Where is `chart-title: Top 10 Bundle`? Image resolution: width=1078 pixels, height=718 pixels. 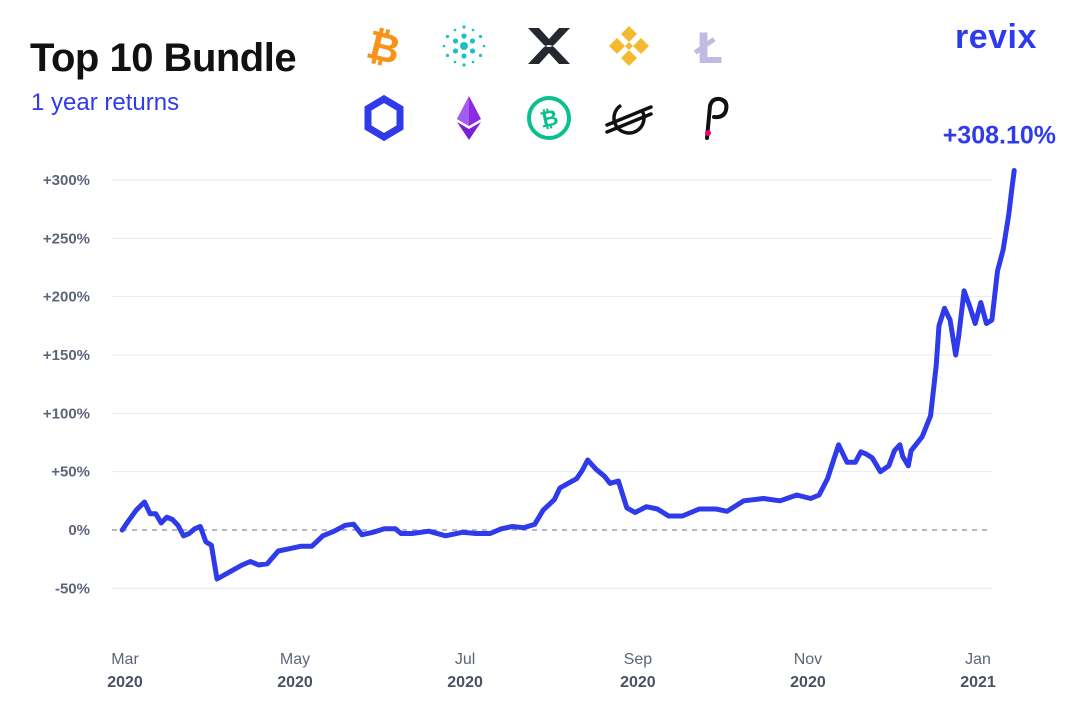
chart-title: Top 10 Bundle is located at coordinates (163, 58).